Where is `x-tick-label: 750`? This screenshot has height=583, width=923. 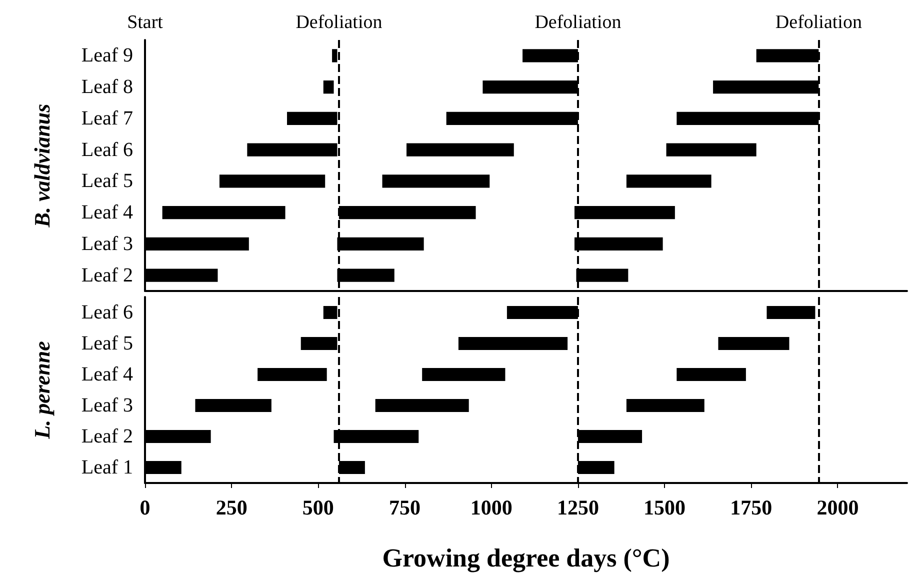
x-tick-label: 750 is located at coordinates (405, 508).